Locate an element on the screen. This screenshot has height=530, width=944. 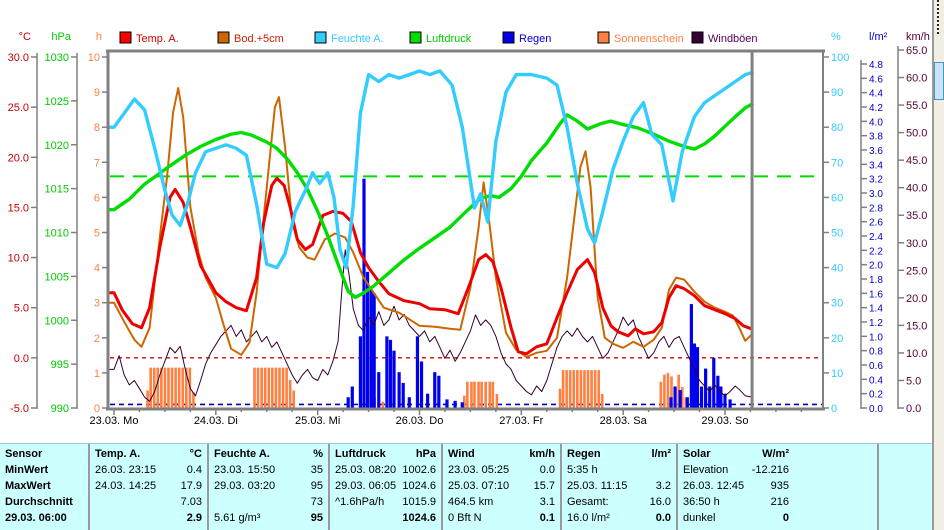
axis-tick-label: 1010 is located at coordinates (57, 234).